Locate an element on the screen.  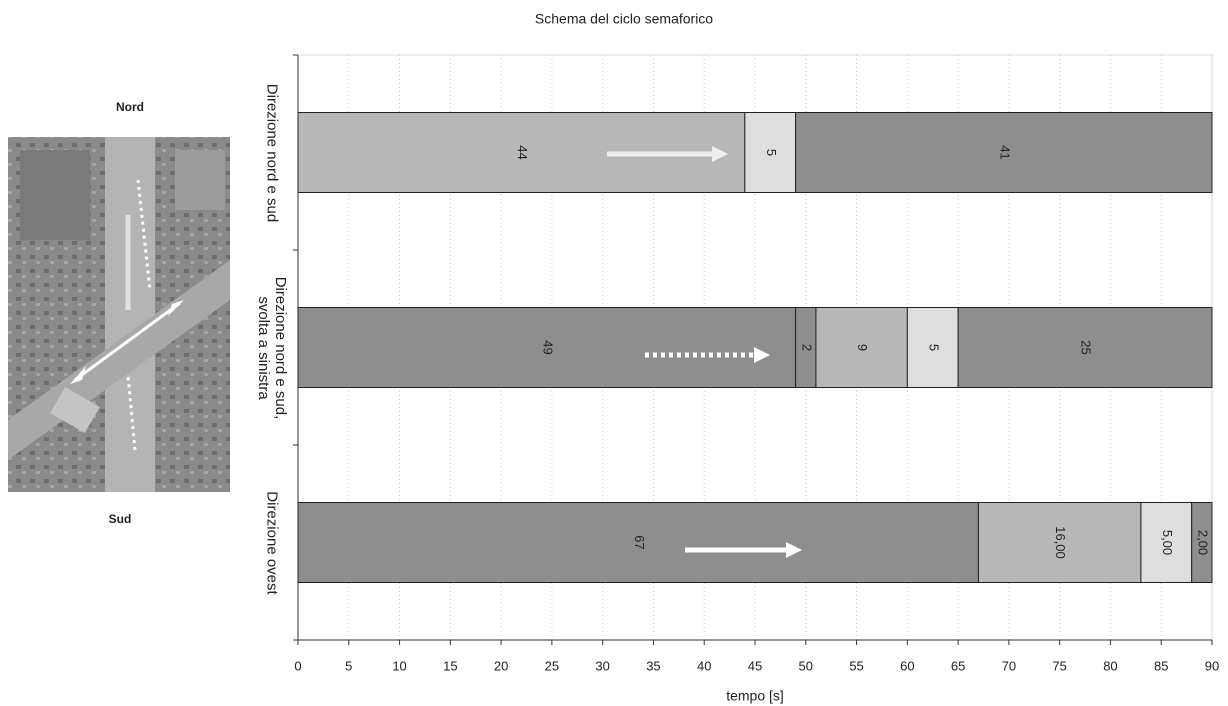
x-tick-label: 50 is located at coordinates (806, 665).